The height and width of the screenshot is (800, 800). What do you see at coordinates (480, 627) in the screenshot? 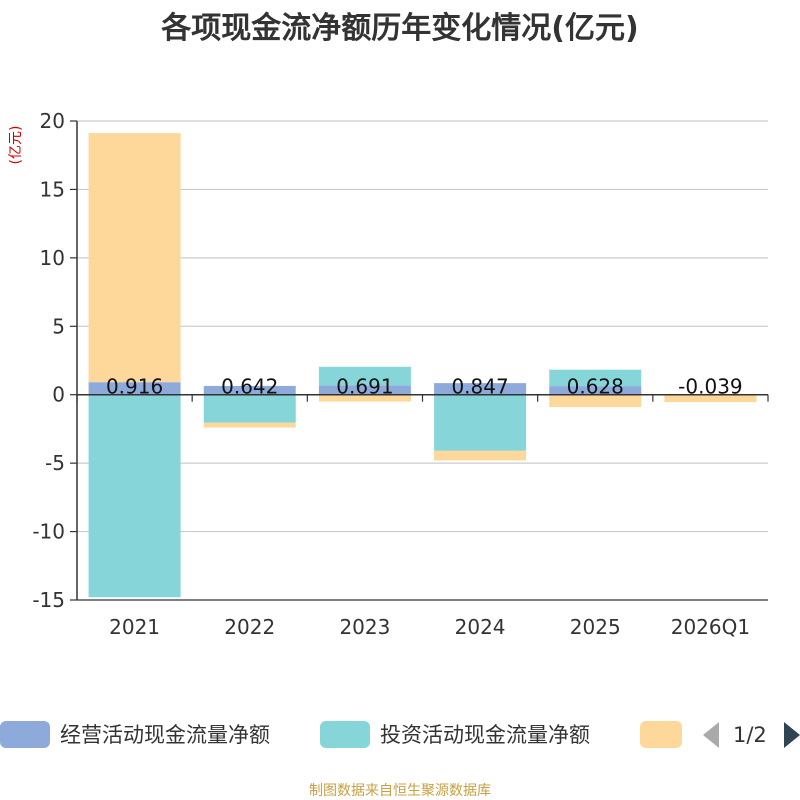
I see `x-tick-label: 2024` at bounding box center [480, 627].